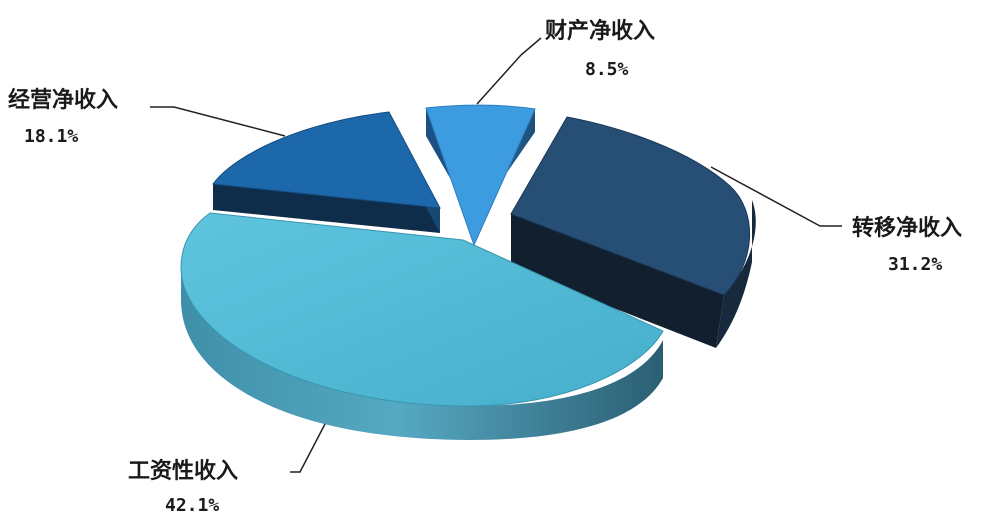 This screenshot has width=1003, height=517. What do you see at coordinates (63, 100) in the screenshot?
I see `slice-label-business: 经营净收入` at bounding box center [63, 100].